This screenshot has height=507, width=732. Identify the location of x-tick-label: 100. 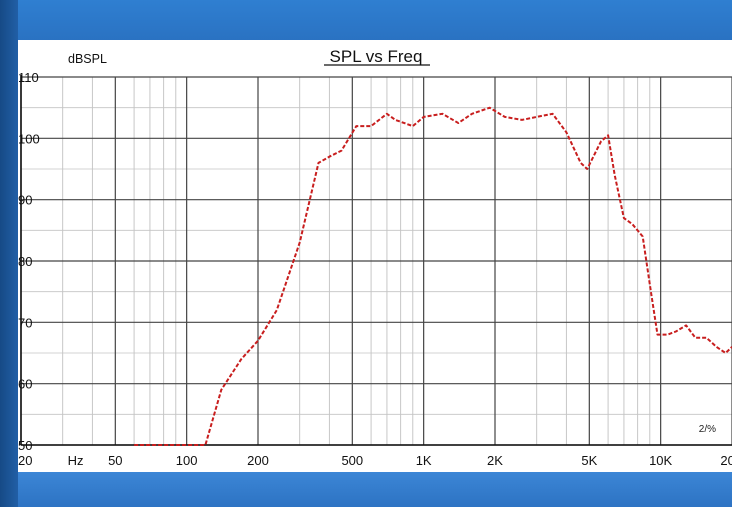
(187, 460).